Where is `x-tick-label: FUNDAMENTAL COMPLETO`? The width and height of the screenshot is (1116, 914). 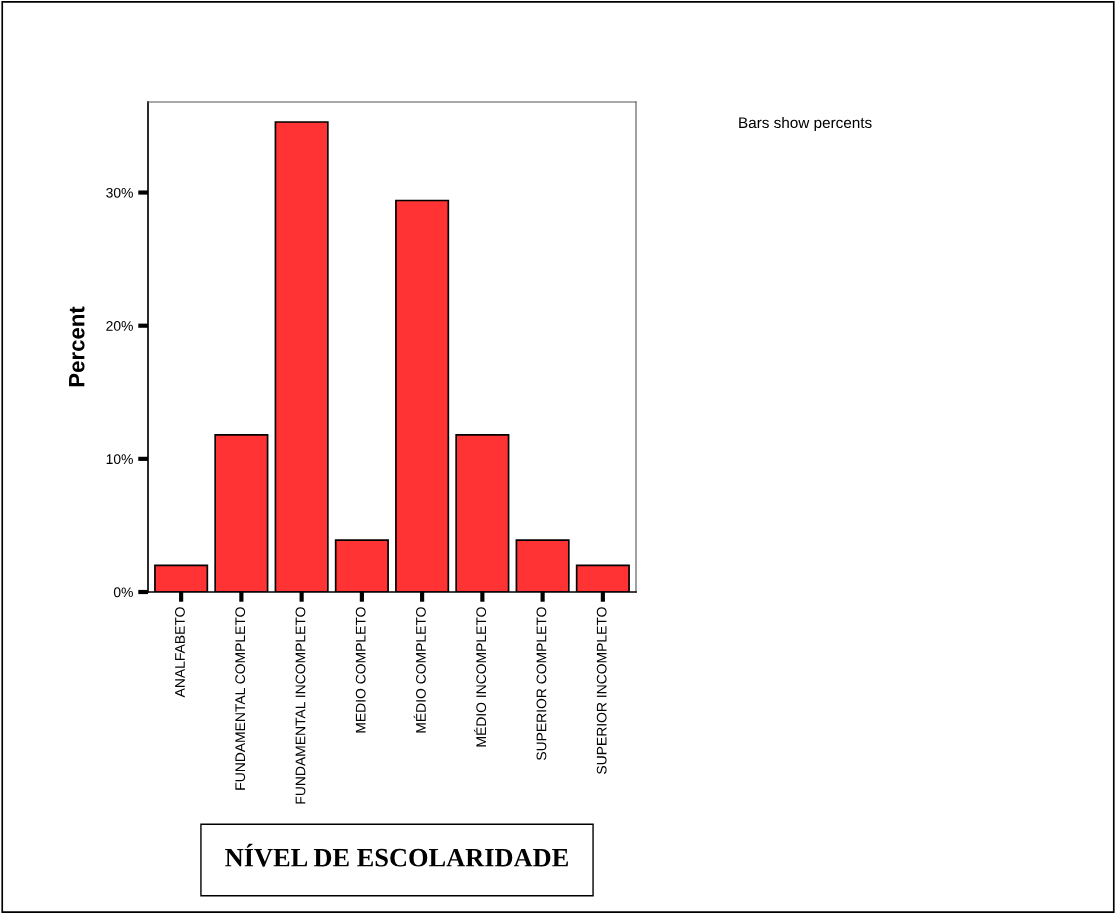 x-tick-label: FUNDAMENTAL COMPLETO is located at coordinates (240, 698).